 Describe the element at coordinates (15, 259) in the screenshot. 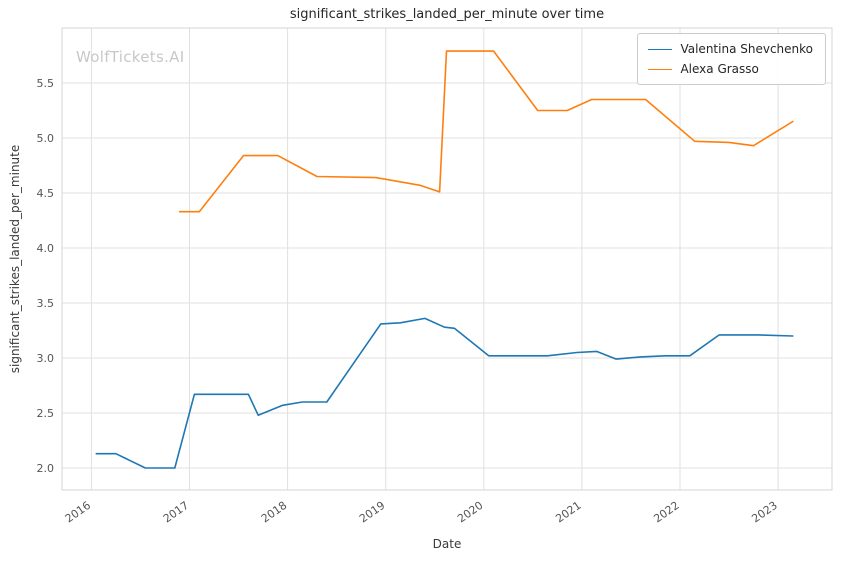

I see `y-axis-label: significant_strikes_landed_per_minute` at that location.